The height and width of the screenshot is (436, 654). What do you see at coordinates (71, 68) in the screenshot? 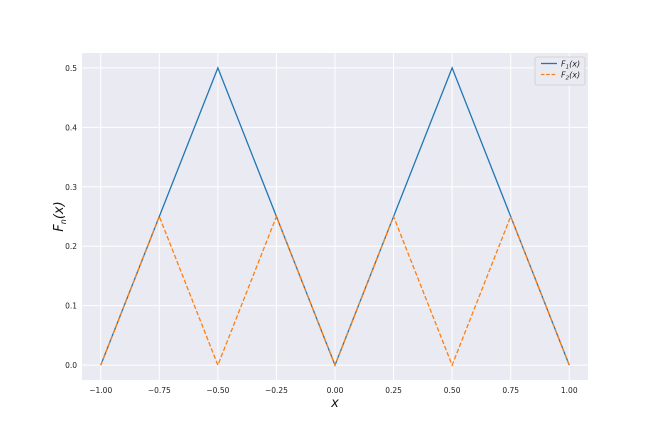
I see `y-tick-label: 0.5` at bounding box center [71, 68].